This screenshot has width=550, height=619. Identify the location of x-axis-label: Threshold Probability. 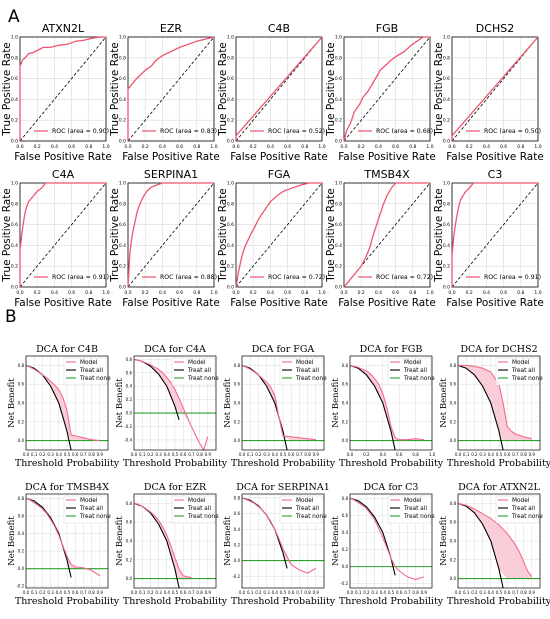
(175, 463).